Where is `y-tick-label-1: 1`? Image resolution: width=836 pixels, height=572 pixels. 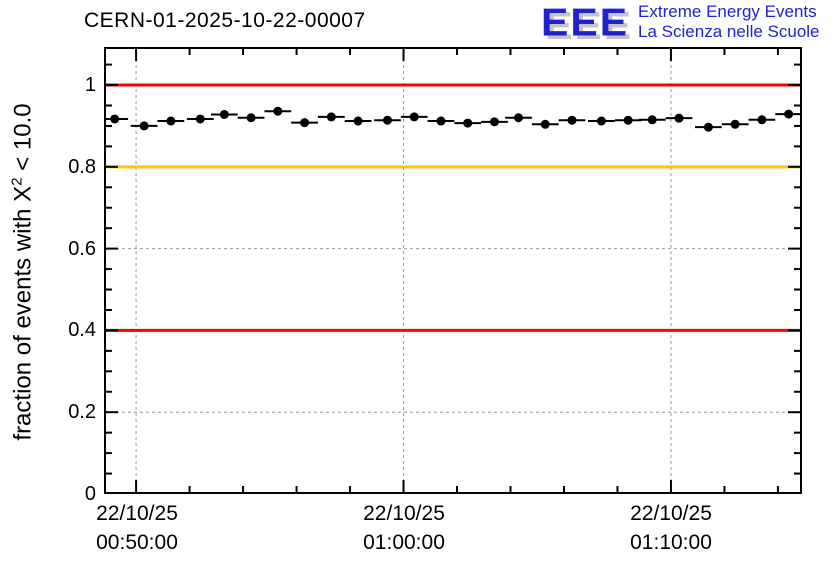 y-tick-label-1: 1 is located at coordinates (90, 85).